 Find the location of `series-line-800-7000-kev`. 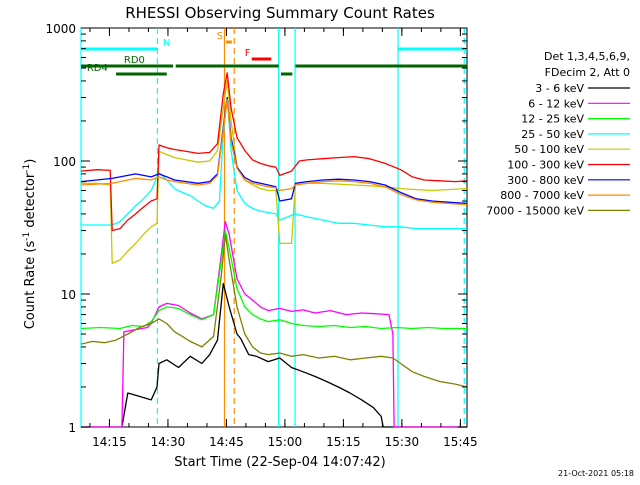

series-line-800-7000-kev is located at coordinates (274, 152).